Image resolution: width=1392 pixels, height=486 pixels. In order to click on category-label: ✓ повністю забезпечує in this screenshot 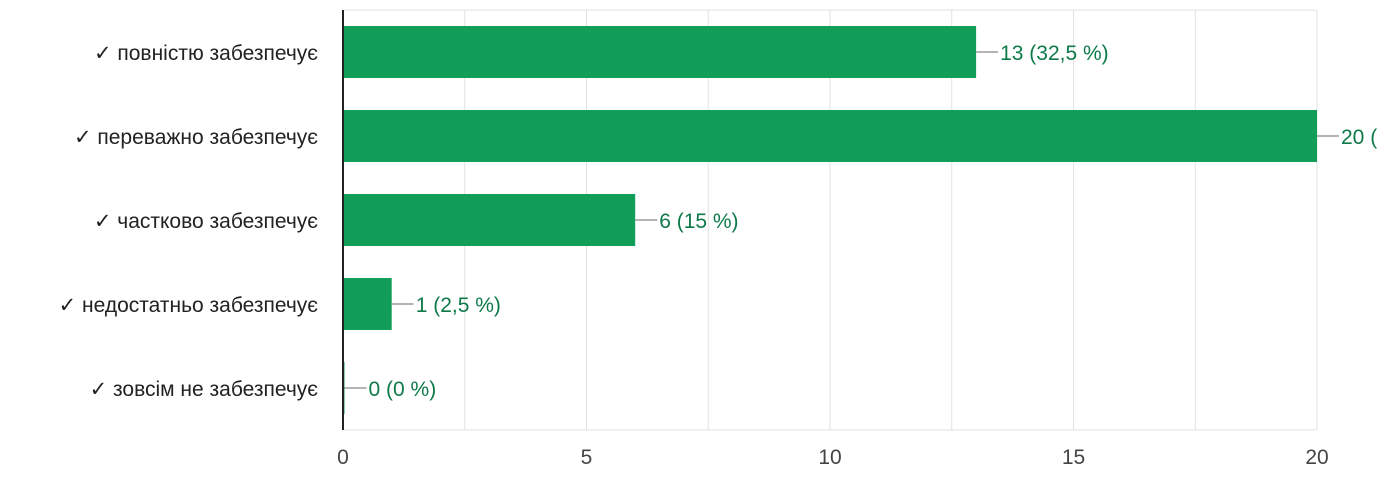, I will do `click(206, 53)`.